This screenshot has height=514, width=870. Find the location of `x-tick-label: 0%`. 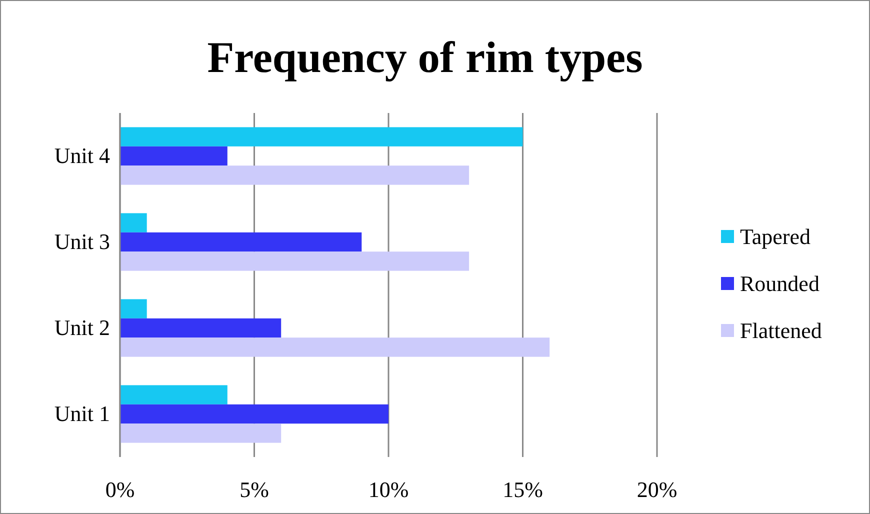

x-tick-label: 0% is located at coordinates (120, 489).